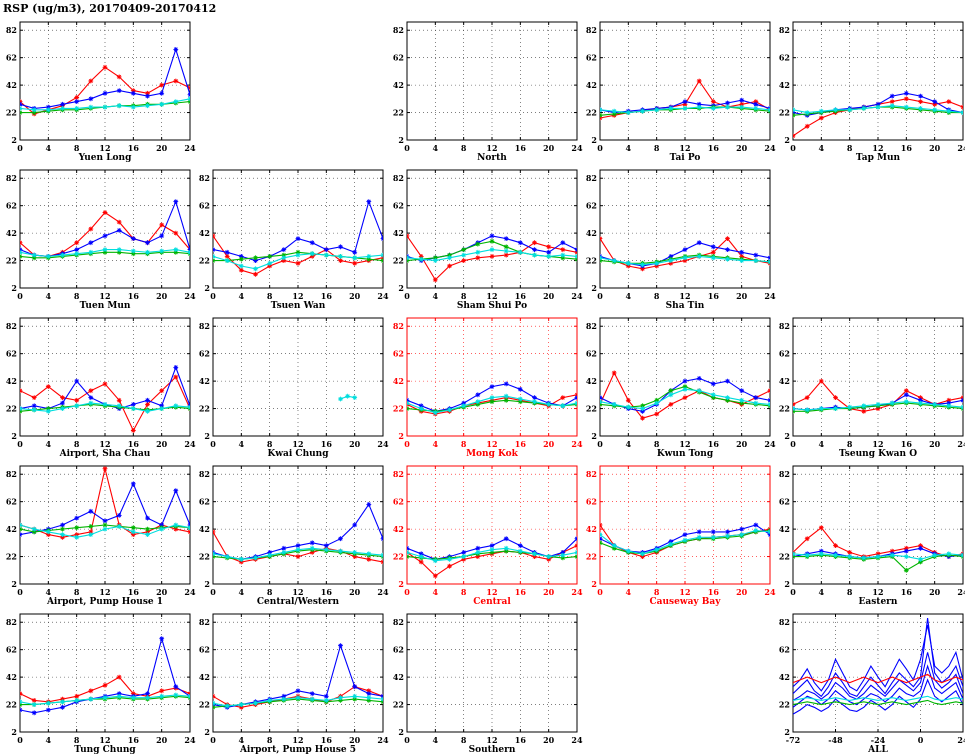  Describe the element at coordinates (110, 8) in the screenshot. I see `chart-title: RSP (ug/m3), 20170409-20170412` at that location.